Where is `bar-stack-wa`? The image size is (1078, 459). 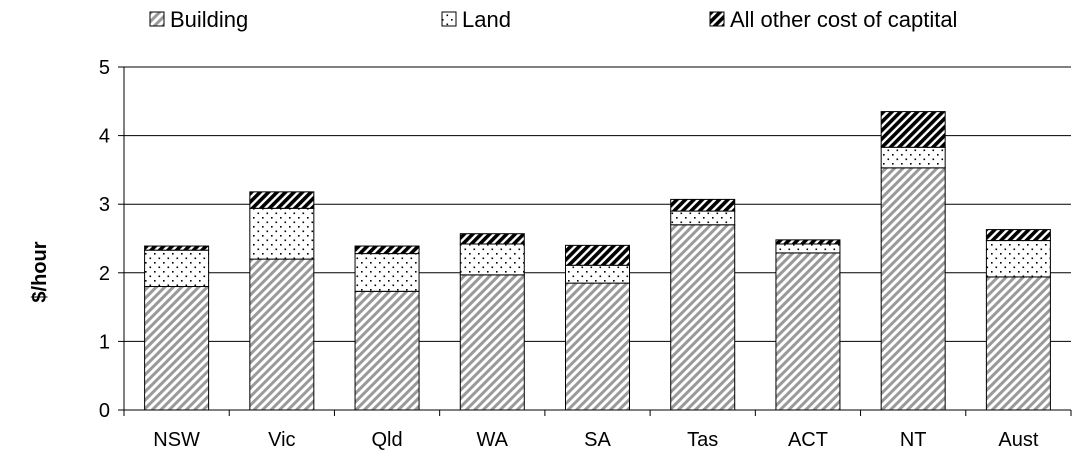 bar-stack-wa is located at coordinates (492, 322).